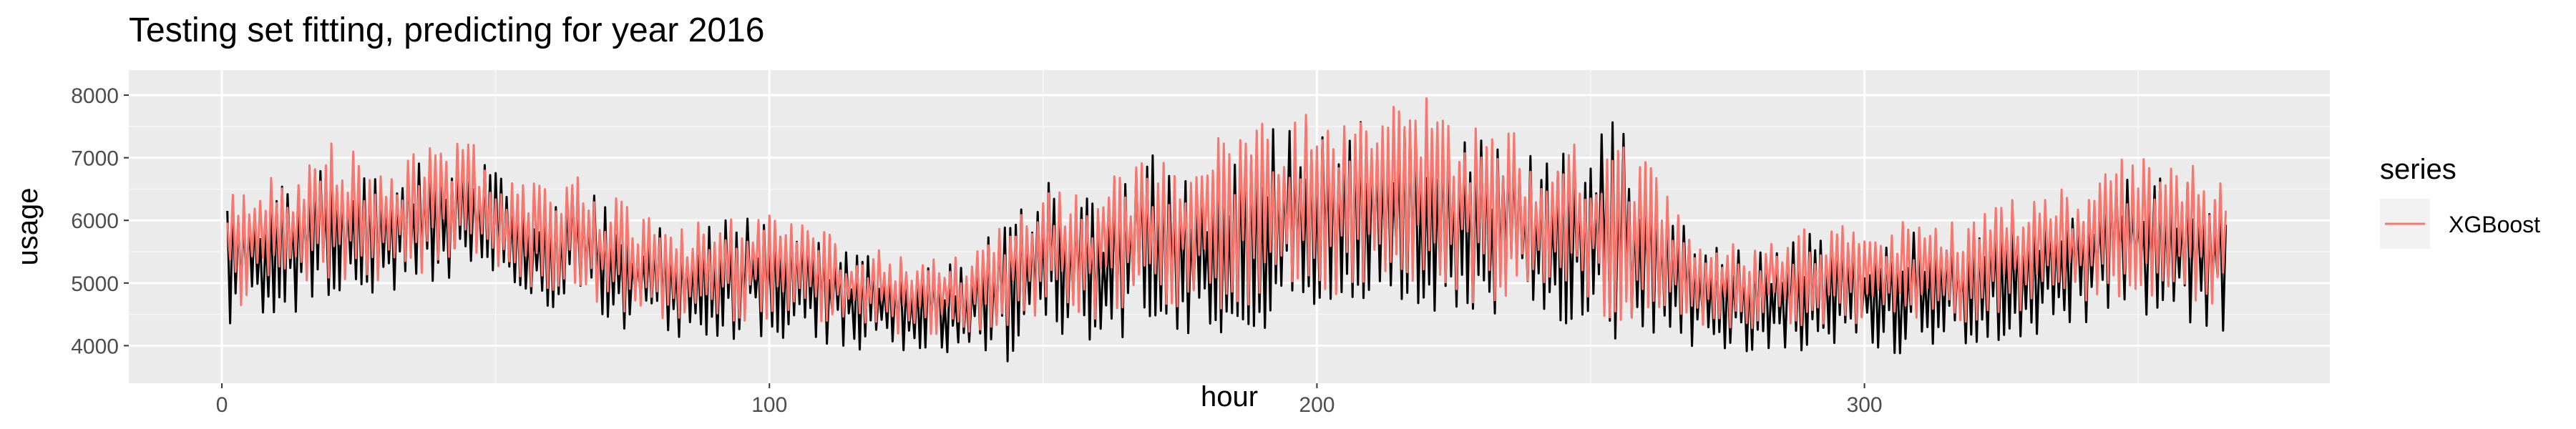 This screenshot has width=2576, height=429. Describe the element at coordinates (95, 221) in the screenshot. I see `y-tick-label: 6000` at that location.